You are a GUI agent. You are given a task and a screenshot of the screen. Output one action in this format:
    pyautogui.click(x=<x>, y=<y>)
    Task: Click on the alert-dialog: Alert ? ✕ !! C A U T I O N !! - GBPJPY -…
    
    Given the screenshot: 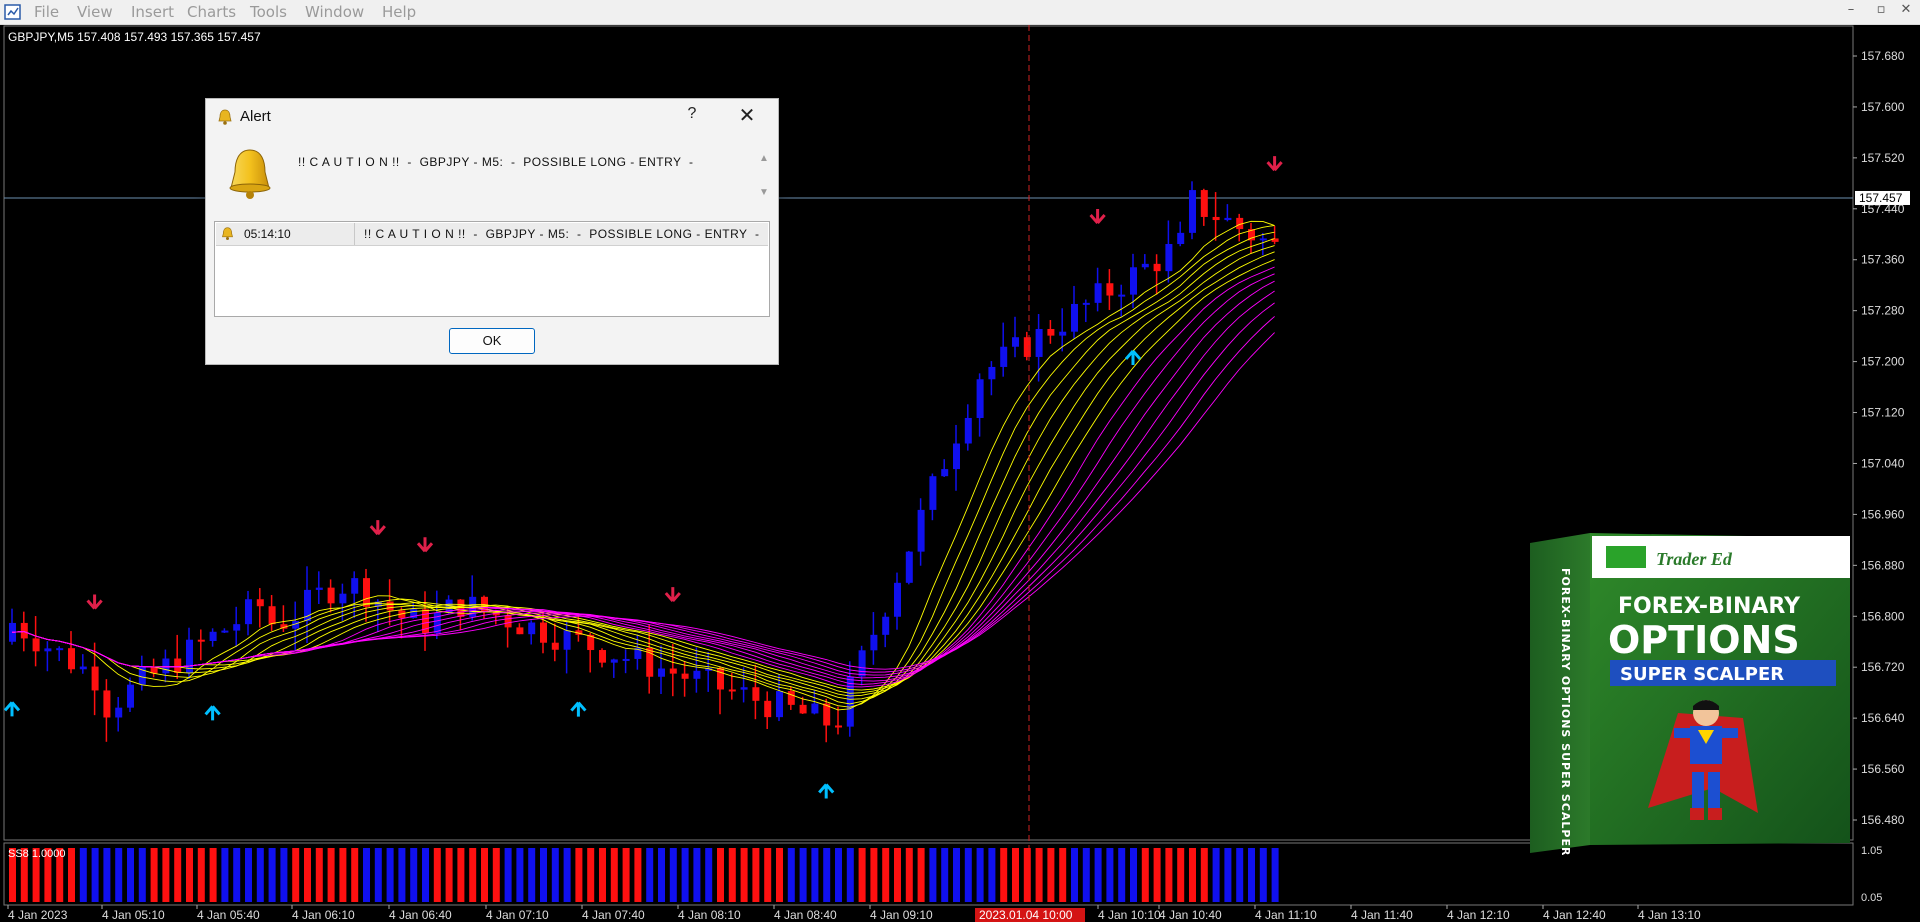 What is the action you would take?
    pyautogui.click(x=492, y=231)
    